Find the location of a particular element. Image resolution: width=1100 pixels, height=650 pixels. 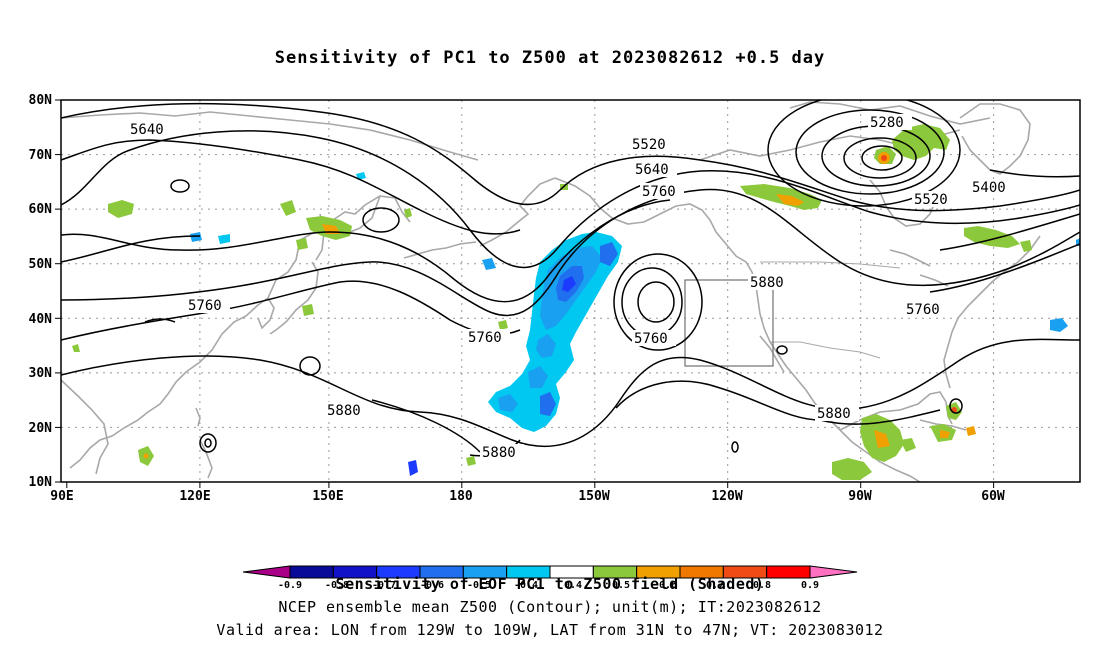

lon-tick-label: 150W is located at coordinates (593, 496).